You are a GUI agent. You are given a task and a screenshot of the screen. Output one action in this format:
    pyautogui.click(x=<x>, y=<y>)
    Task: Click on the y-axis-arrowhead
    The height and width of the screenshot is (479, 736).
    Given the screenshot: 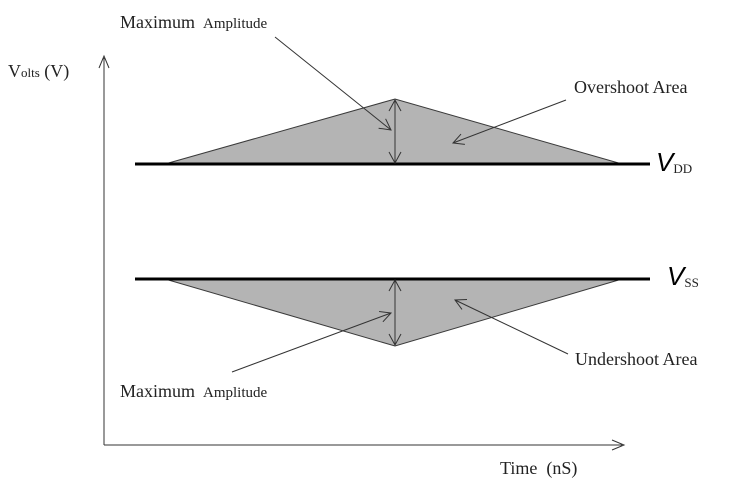 What is the action you would take?
    pyautogui.click(x=104, y=61)
    